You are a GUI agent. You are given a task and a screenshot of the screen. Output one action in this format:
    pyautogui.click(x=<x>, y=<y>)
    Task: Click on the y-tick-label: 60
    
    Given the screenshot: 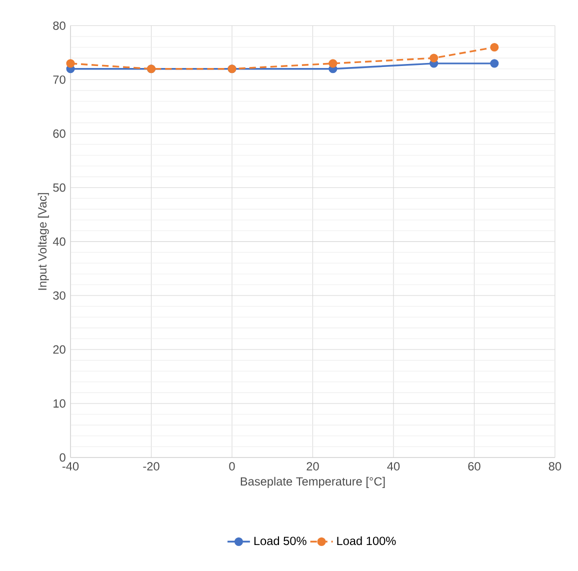 What is the action you would take?
    pyautogui.click(x=59, y=134)
    